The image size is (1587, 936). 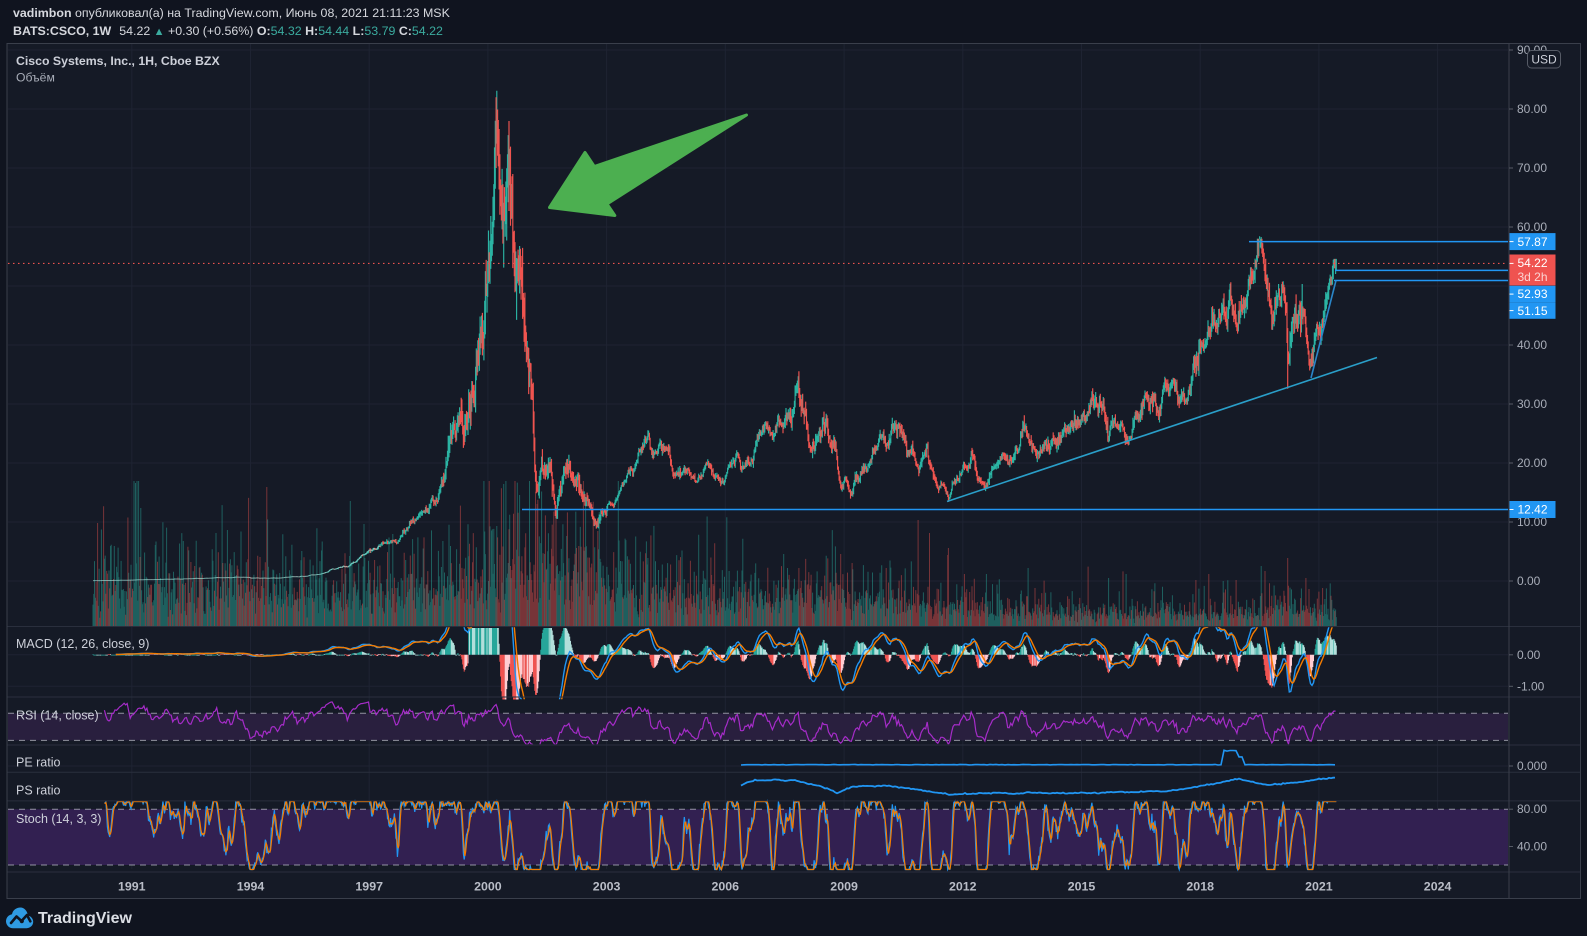 What do you see at coordinates (1082, 887) in the screenshot?
I see `svg-text: 2015` at bounding box center [1082, 887].